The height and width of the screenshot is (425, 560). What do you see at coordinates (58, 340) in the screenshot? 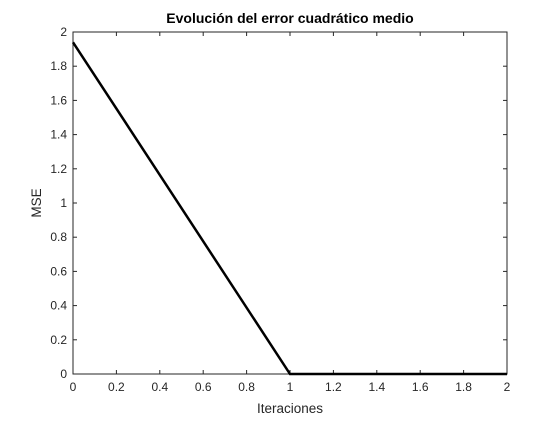
I see `y-tick-label: 0.2` at bounding box center [58, 340].